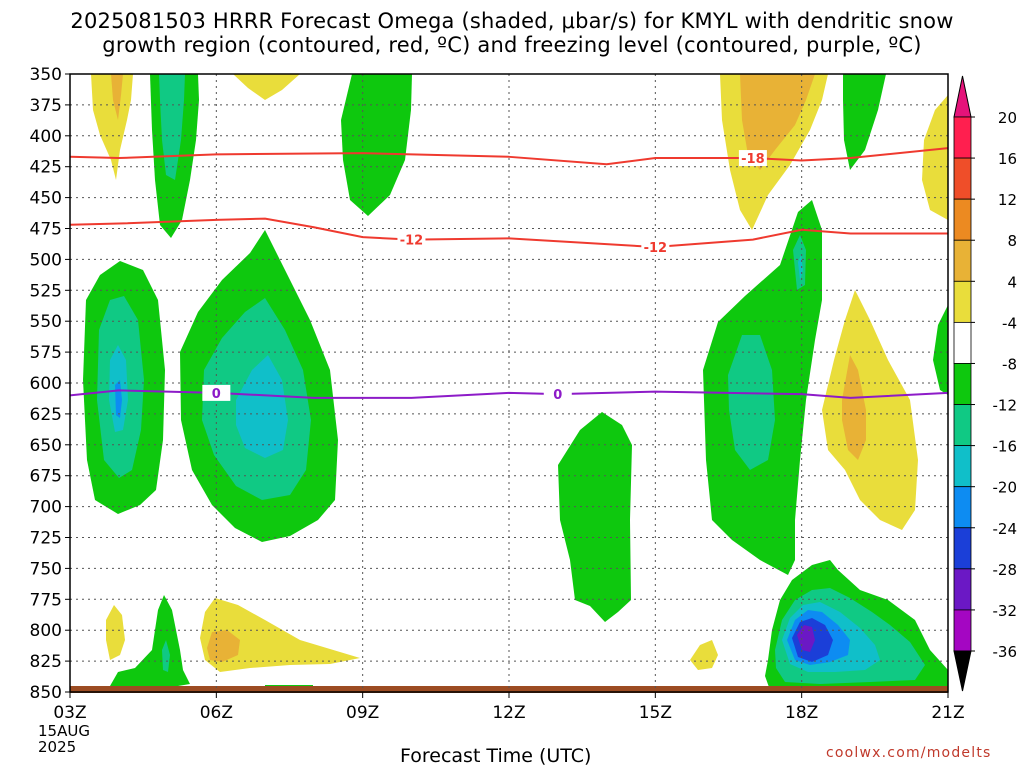 The width and height of the screenshot is (1024, 768). What do you see at coordinates (1007, 200) in the screenshot?
I see `colorbar-label: 12` at bounding box center [1007, 200].